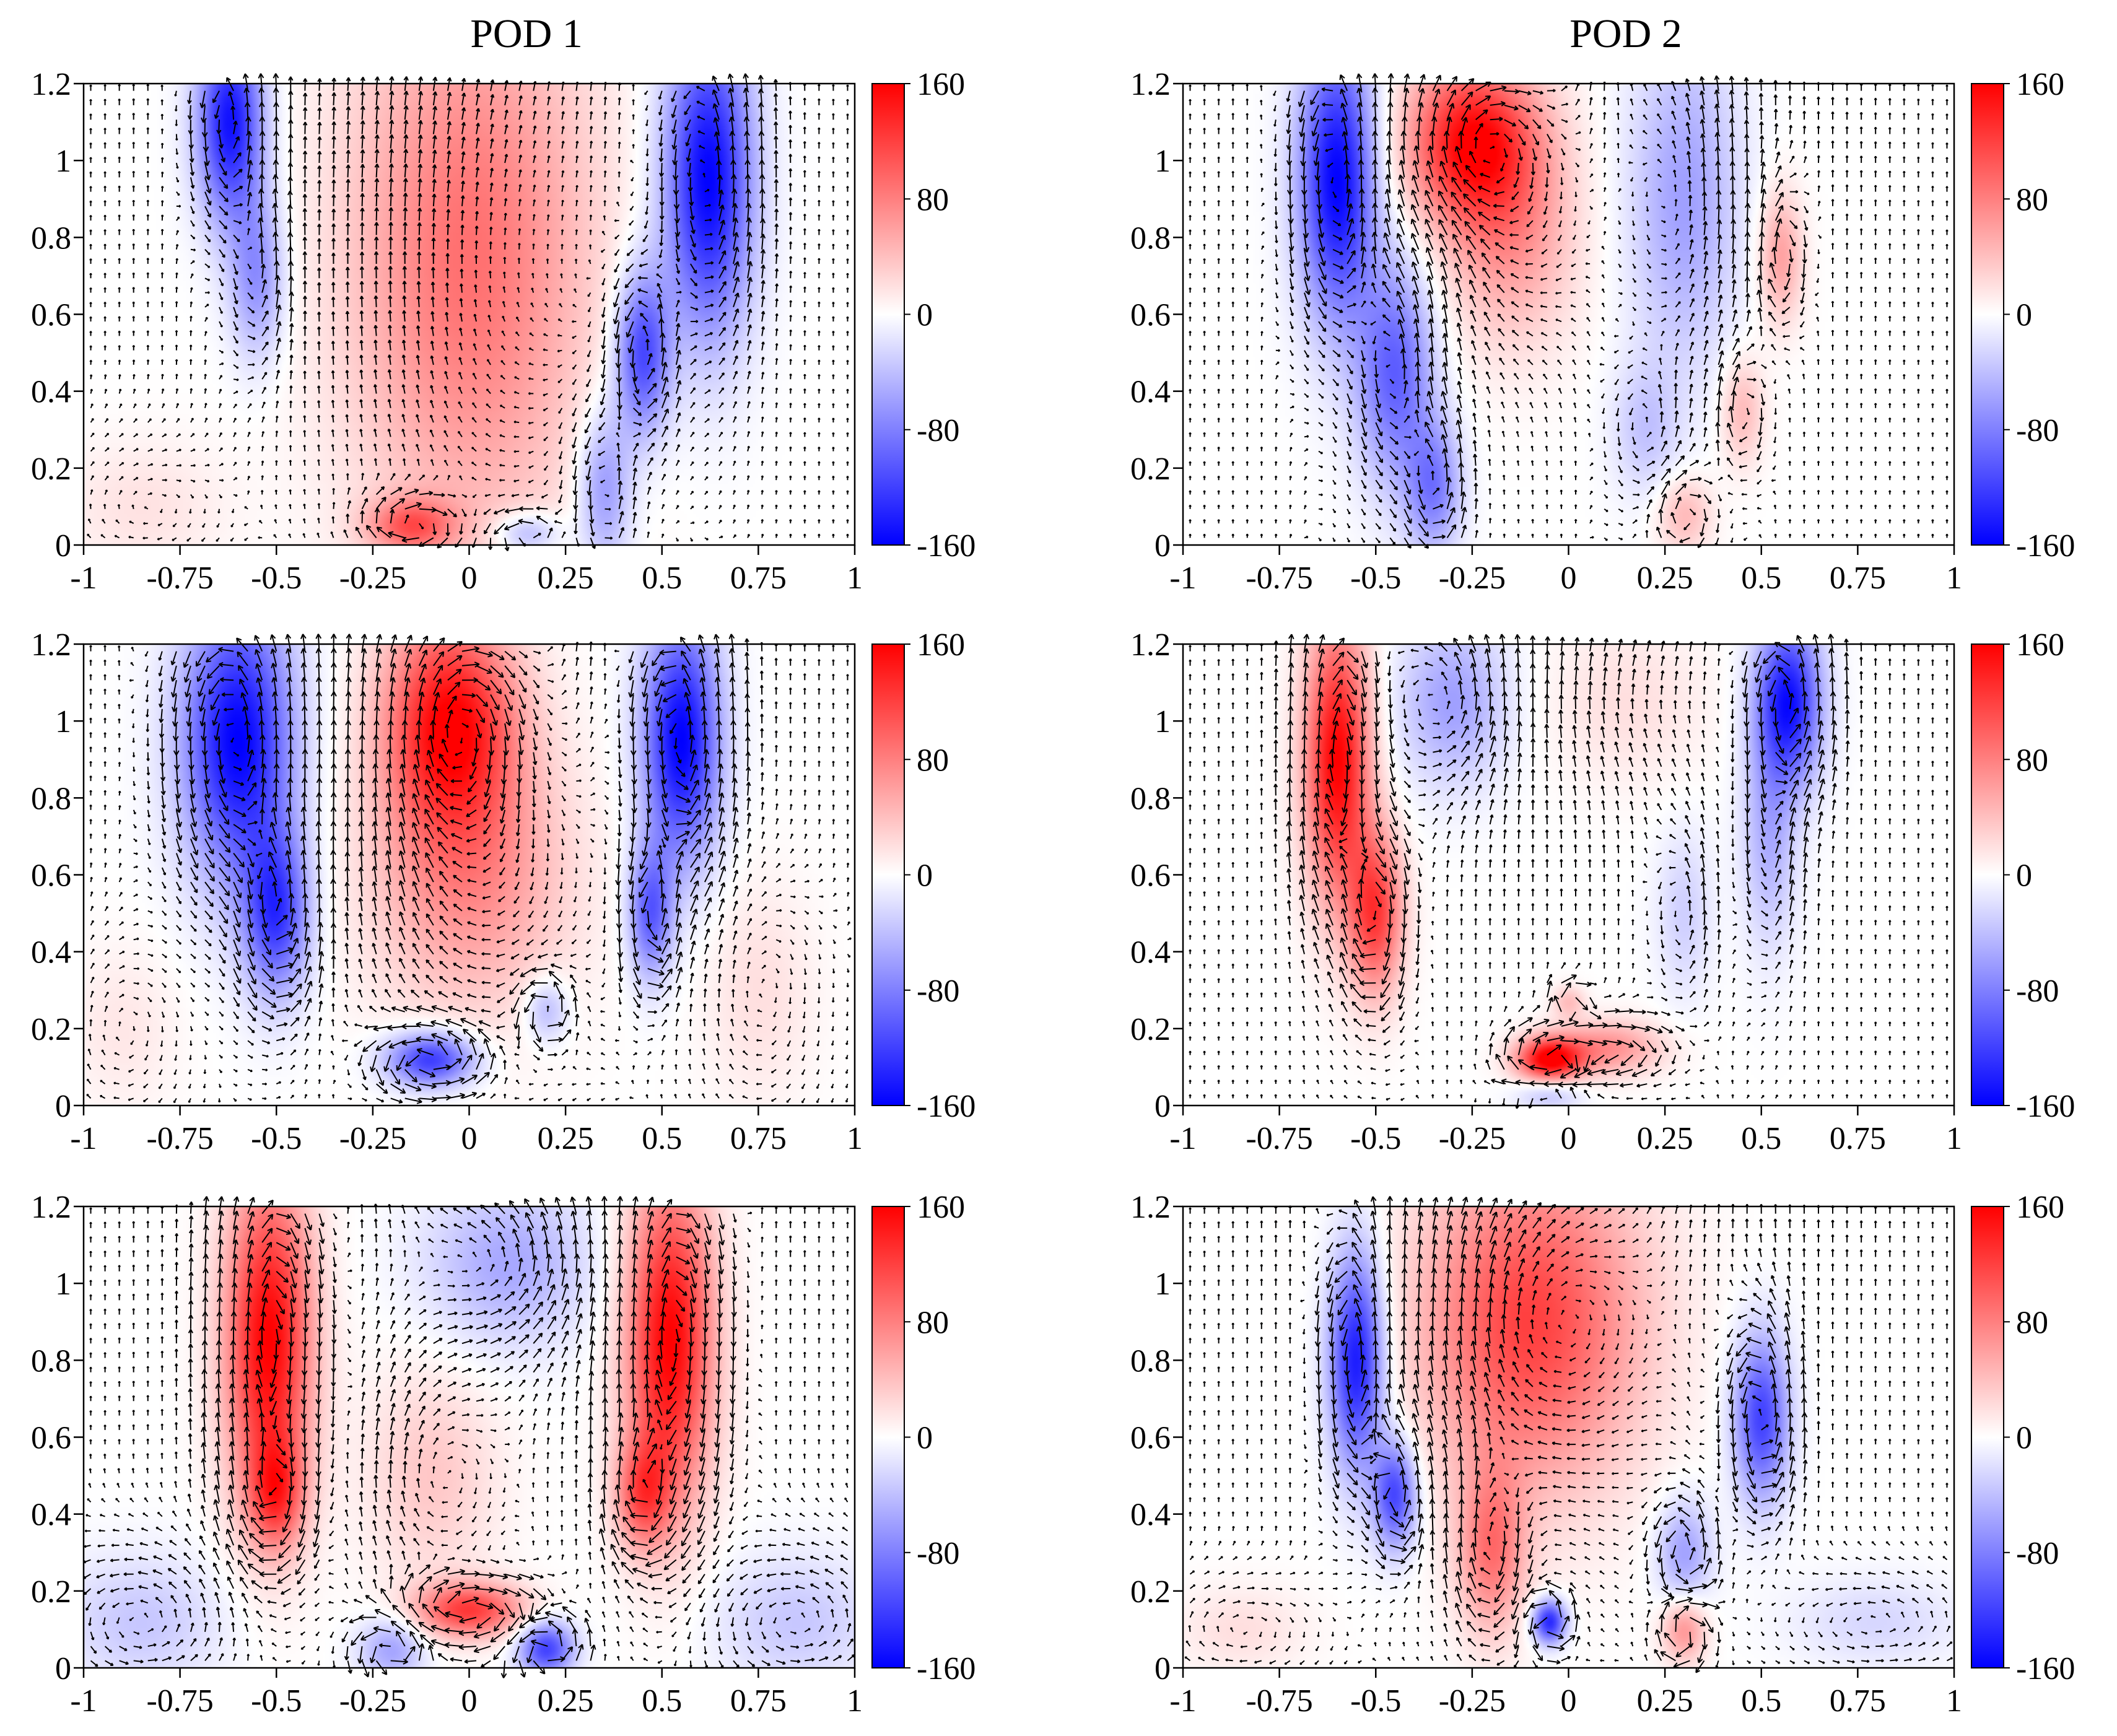  Describe the element at coordinates (179, 578) in the screenshot. I see `x-tick-label: -0.75` at that location.